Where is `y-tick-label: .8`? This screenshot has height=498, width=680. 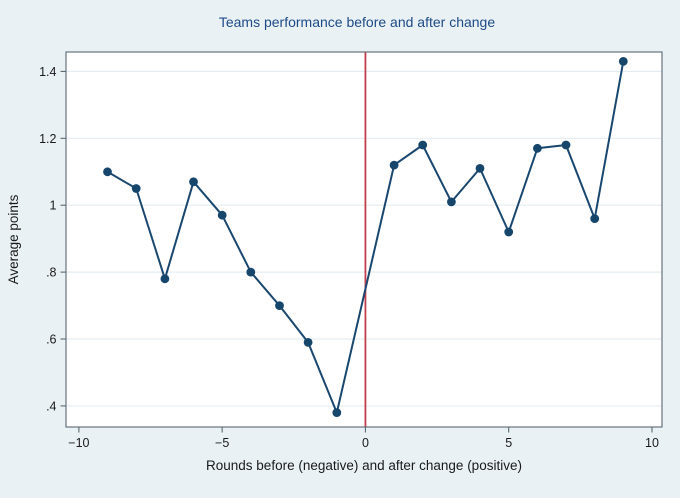
y-tick-label: .8 is located at coordinates (51, 273).